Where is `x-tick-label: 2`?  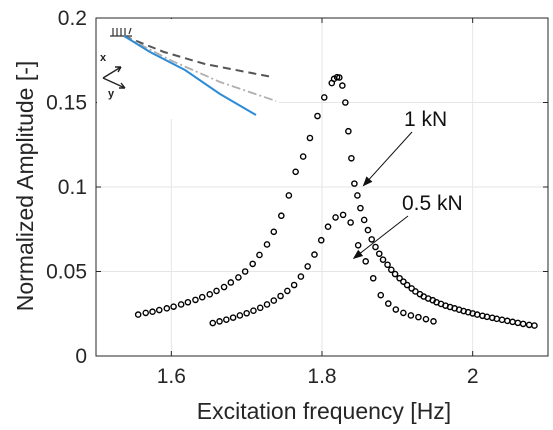 x-tick-label: 2 is located at coordinates (473, 376).